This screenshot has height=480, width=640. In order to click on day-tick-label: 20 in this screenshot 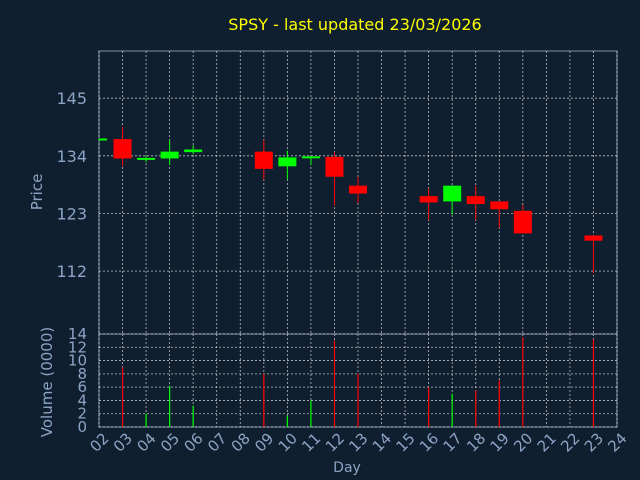, I will do `click(523, 442)`.